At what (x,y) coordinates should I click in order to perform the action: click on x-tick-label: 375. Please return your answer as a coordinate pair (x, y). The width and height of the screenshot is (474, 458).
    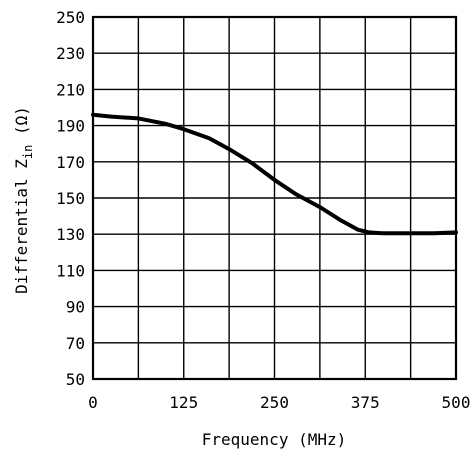
    Looking at the image, I should click on (365, 402).